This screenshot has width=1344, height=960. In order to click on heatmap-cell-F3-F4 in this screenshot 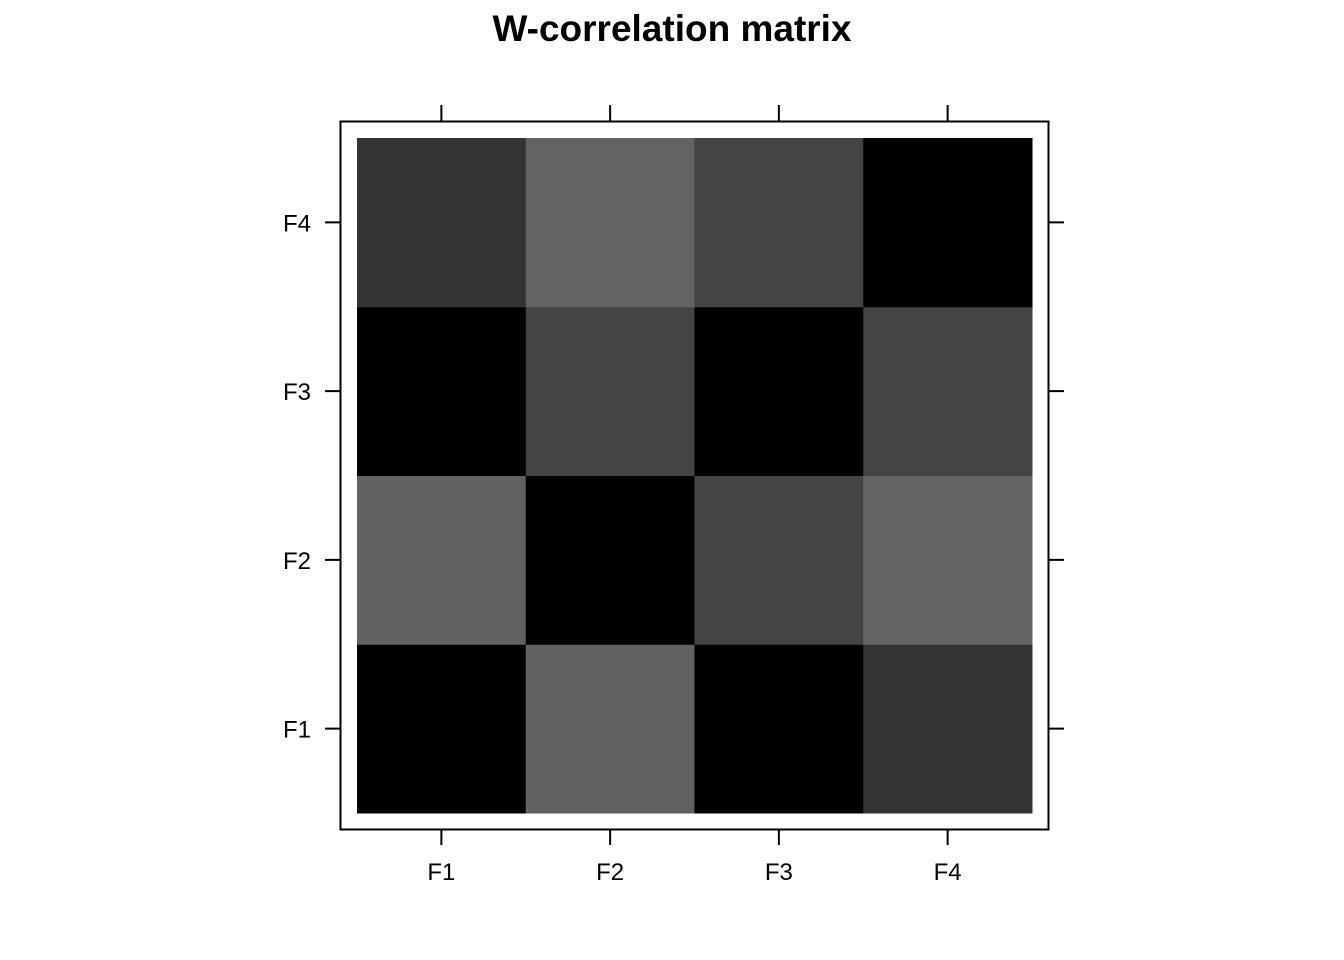, I will do `click(779, 223)`.